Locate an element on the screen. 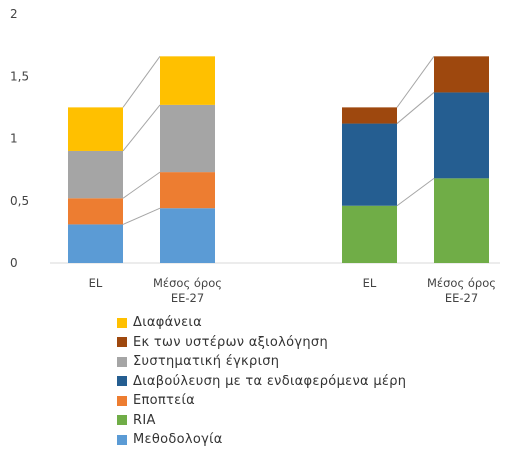  legend-item: Συστηματική έγκριση is located at coordinates (261, 362).